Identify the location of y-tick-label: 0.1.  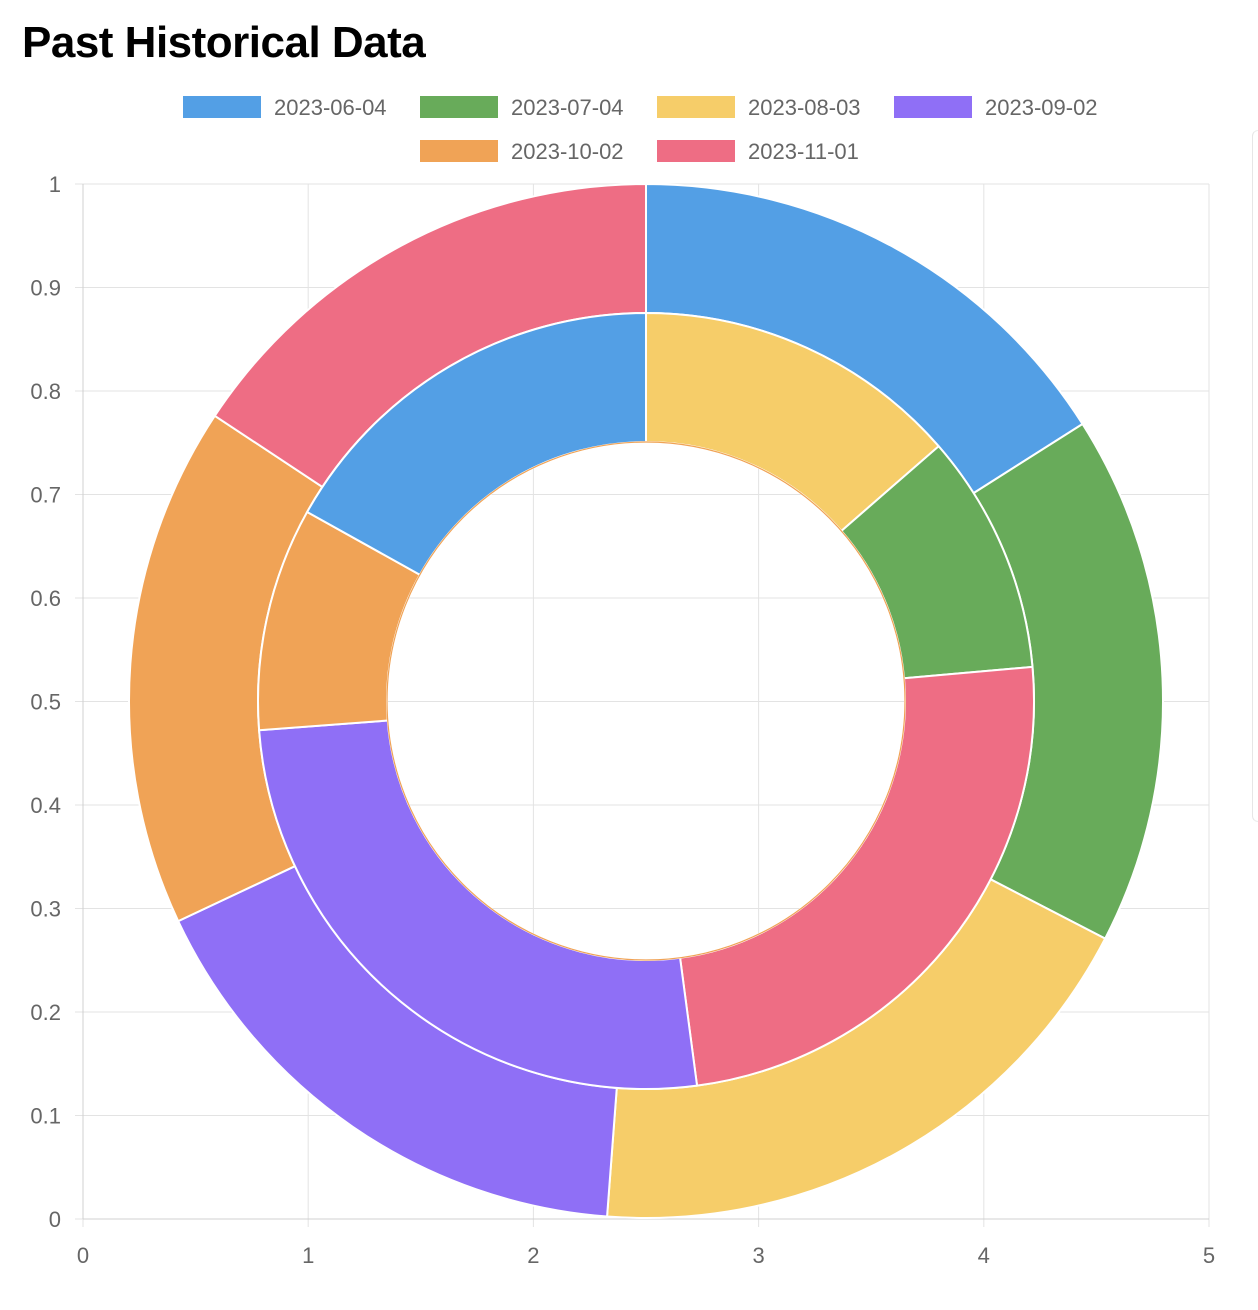
(45, 1116).